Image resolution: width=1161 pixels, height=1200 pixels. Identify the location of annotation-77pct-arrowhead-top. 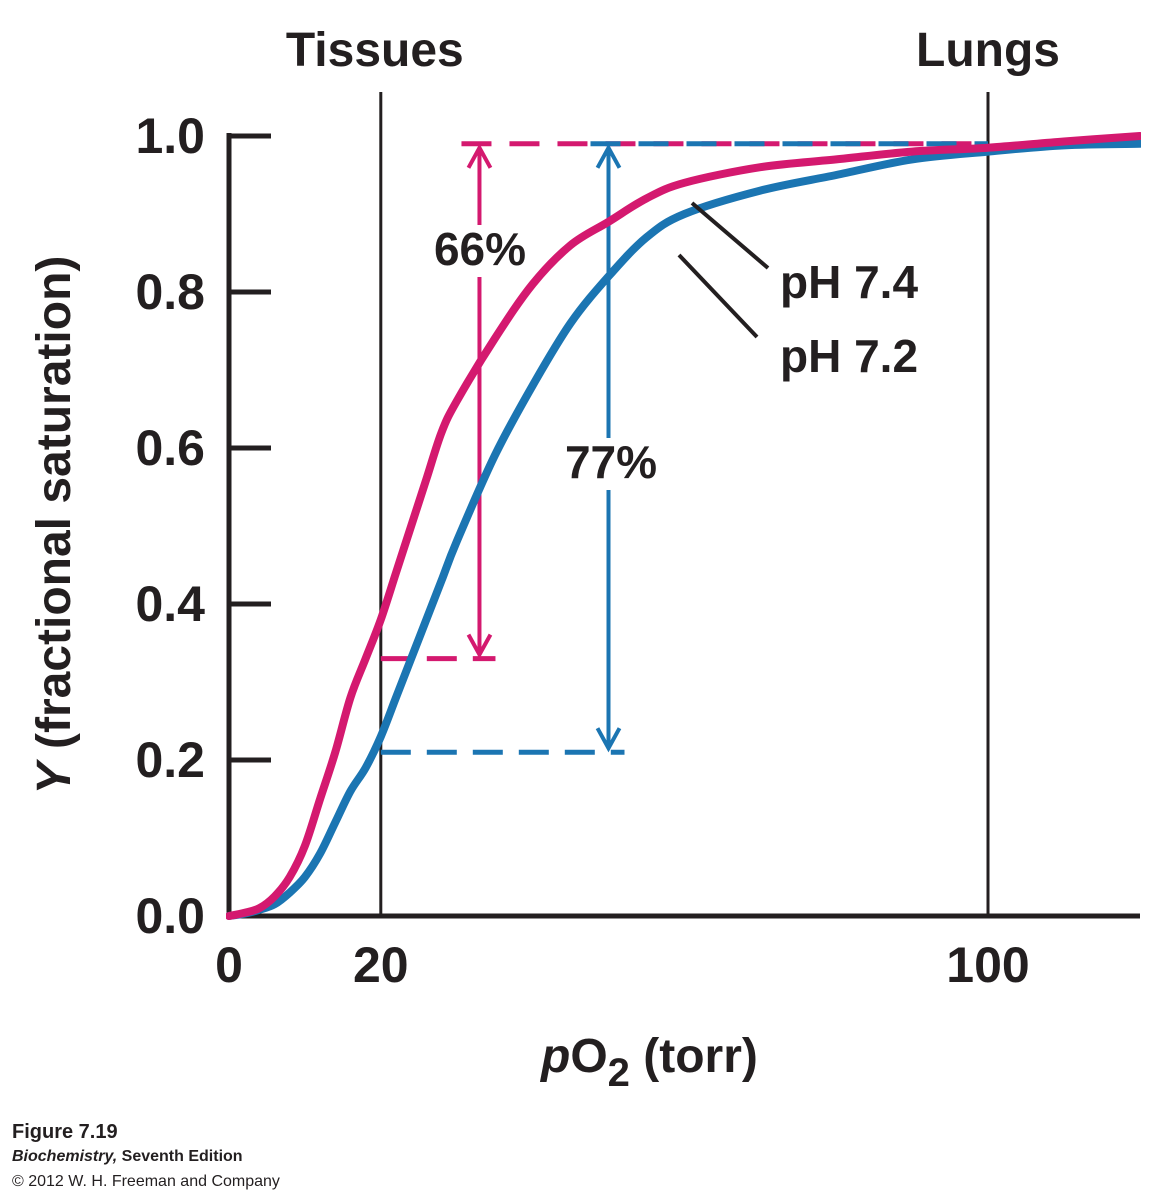
(608, 156).